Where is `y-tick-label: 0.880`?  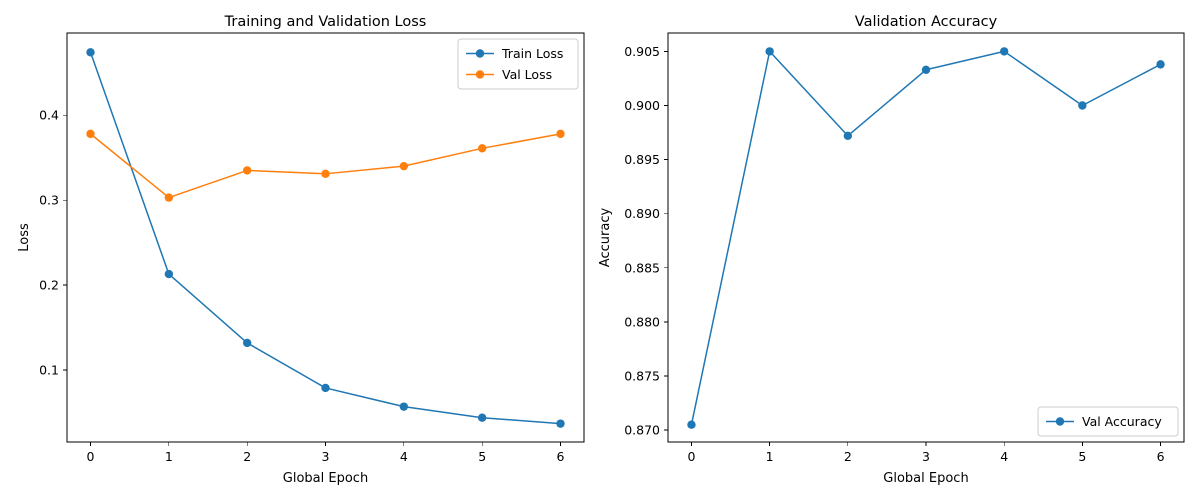 y-tick-label: 0.880 is located at coordinates (642, 321).